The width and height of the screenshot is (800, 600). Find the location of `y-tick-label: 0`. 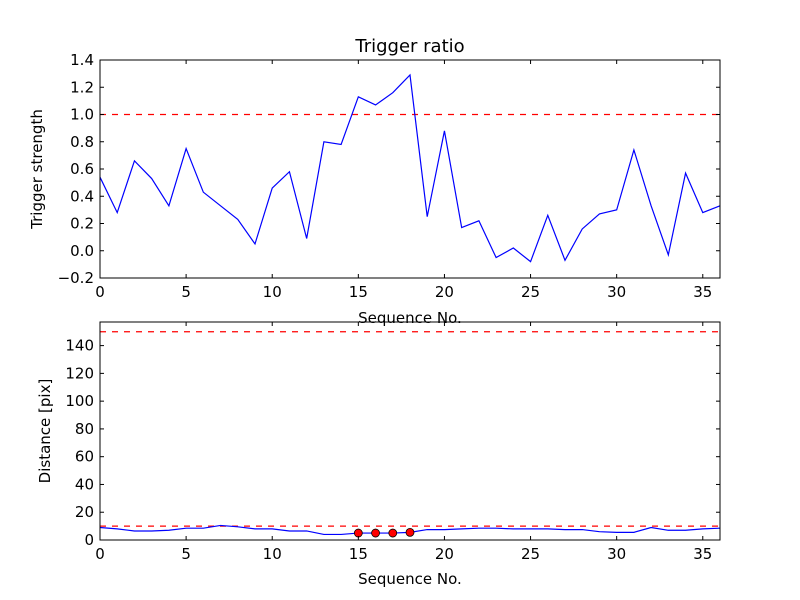

y-tick-label: 0 is located at coordinates (89, 540).